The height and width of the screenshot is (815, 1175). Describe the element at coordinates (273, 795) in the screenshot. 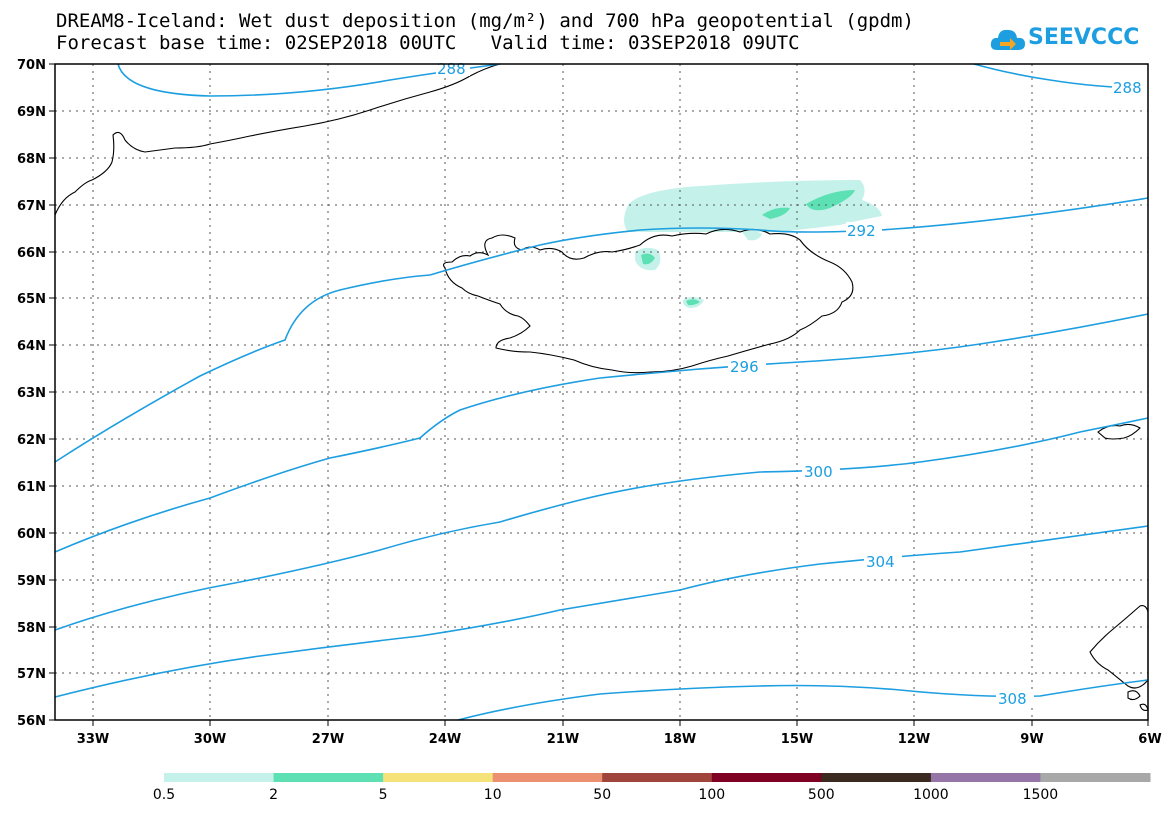

I see `legend-label: 2` at that location.